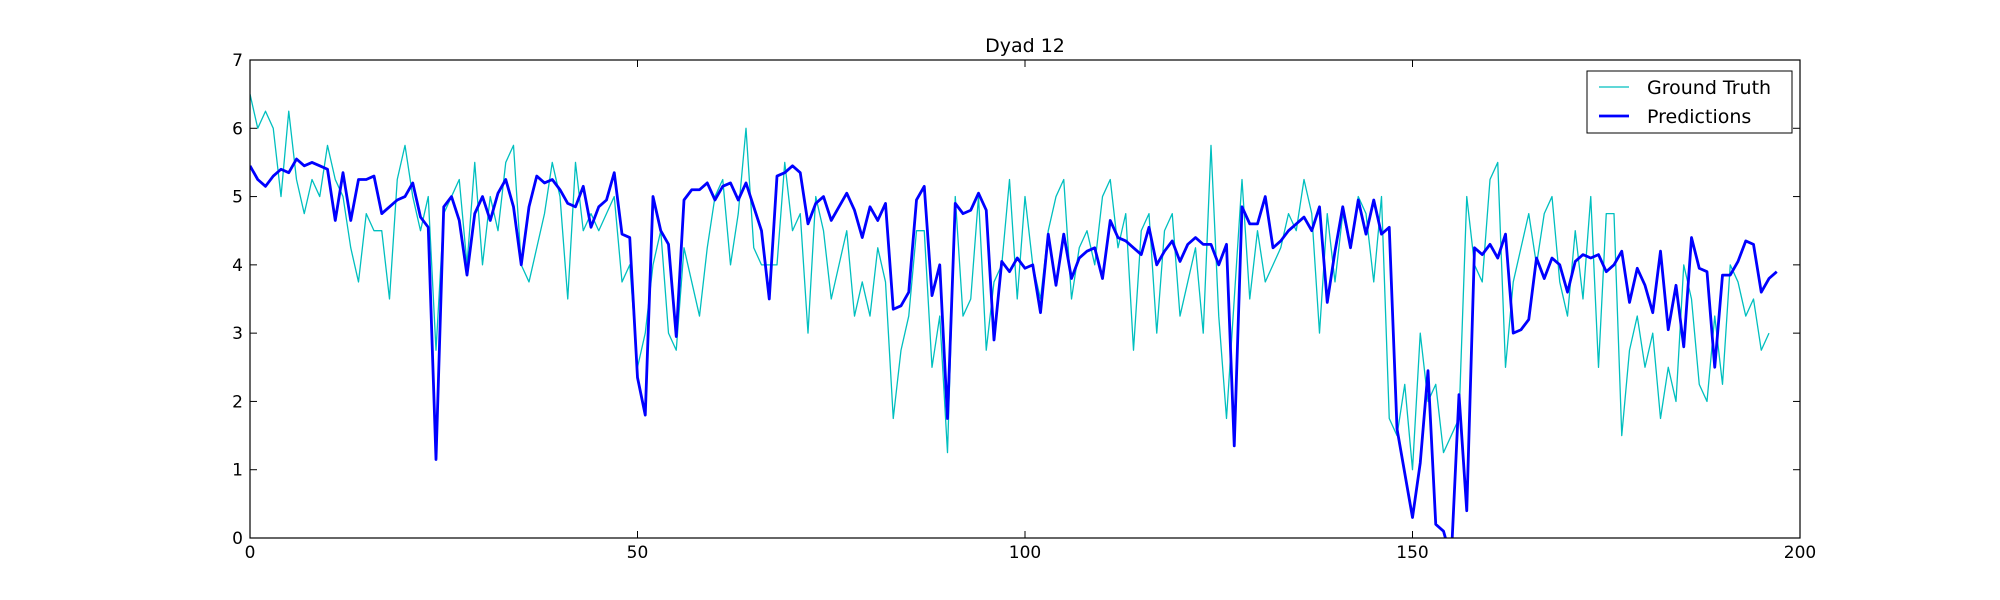 This screenshot has height=600, width=2000. I want to click on y-tick-label: 1, so click(237, 471).